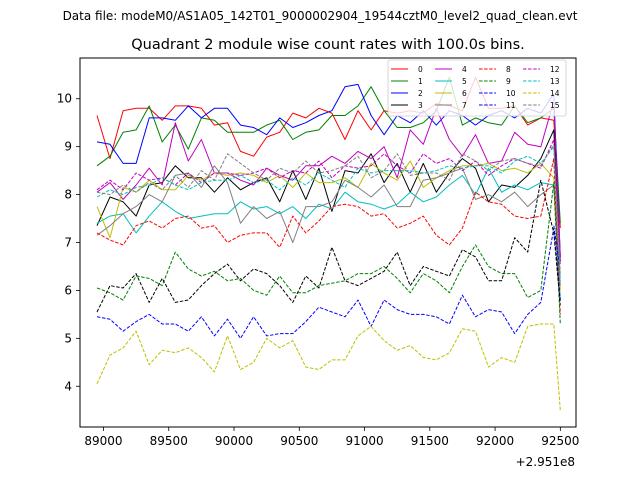 This screenshot has height=480, width=640. I want to click on legend-label: 12, so click(555, 69).